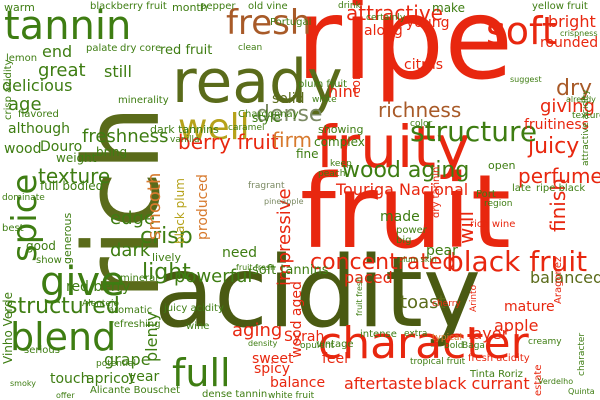 The height and width of the screenshot is (400, 600). I want to click on word-tropical-fruit: tropical fruit, so click(438, 362).